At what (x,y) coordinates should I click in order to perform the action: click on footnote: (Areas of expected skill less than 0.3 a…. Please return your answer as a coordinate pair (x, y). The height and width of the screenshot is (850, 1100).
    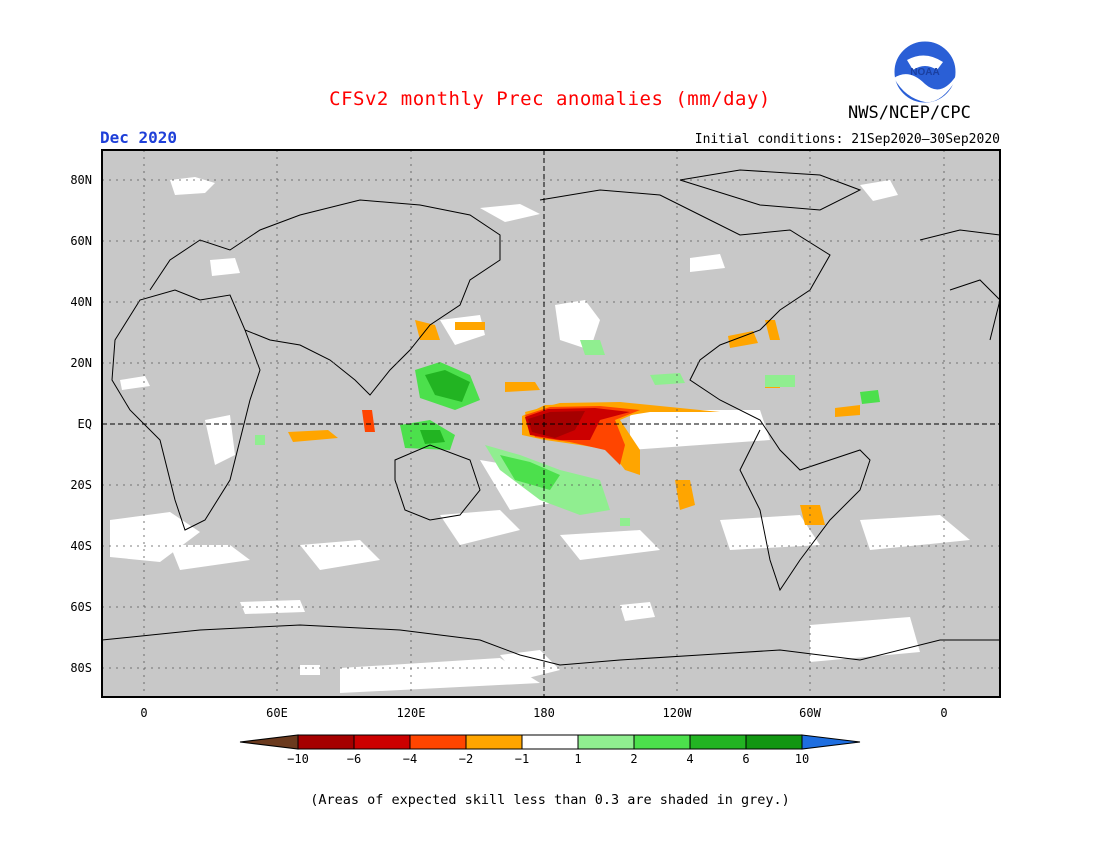
    Looking at the image, I should click on (550, 800).